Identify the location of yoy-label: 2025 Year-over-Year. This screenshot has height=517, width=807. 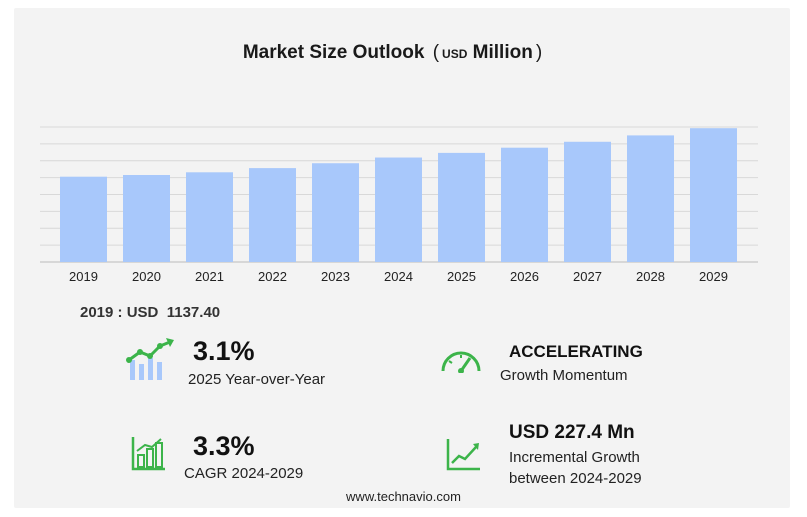
(257, 379).